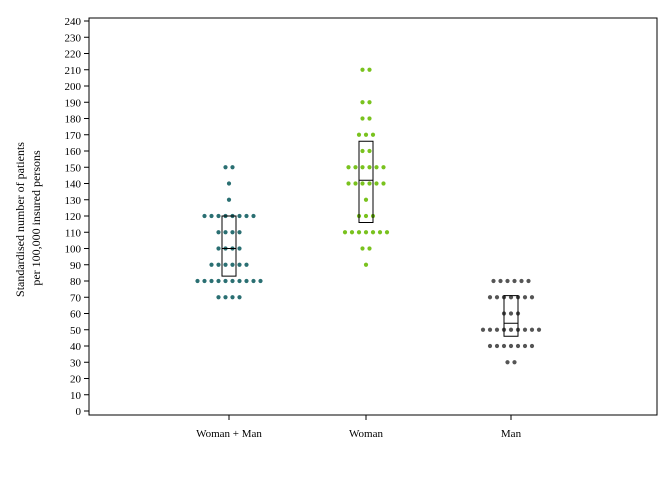 This screenshot has width=672, height=480. Describe the element at coordinates (73, 217) in the screenshot. I see `y-tick-label: 120` at that location.